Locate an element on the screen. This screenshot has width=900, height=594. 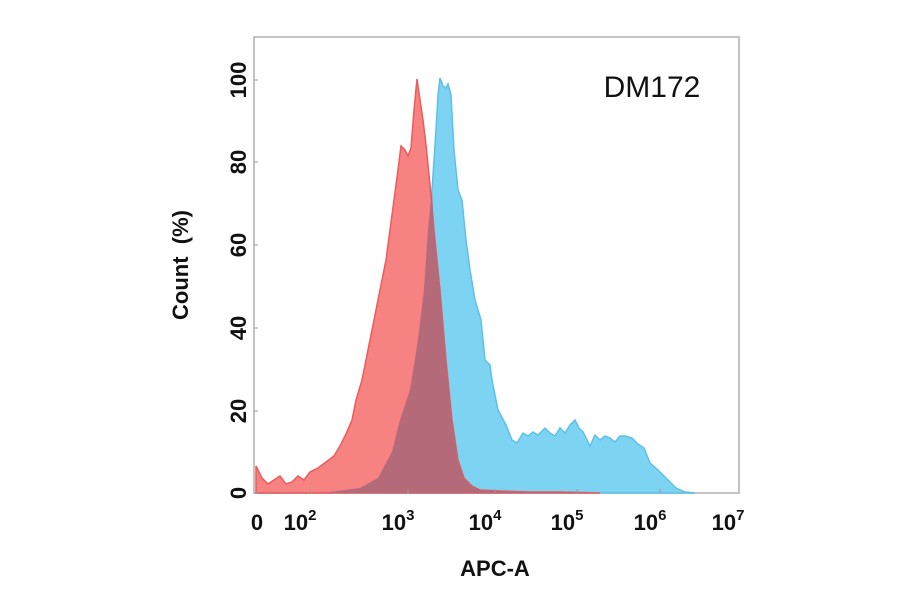
svg-text: 80 is located at coordinates (238, 162).